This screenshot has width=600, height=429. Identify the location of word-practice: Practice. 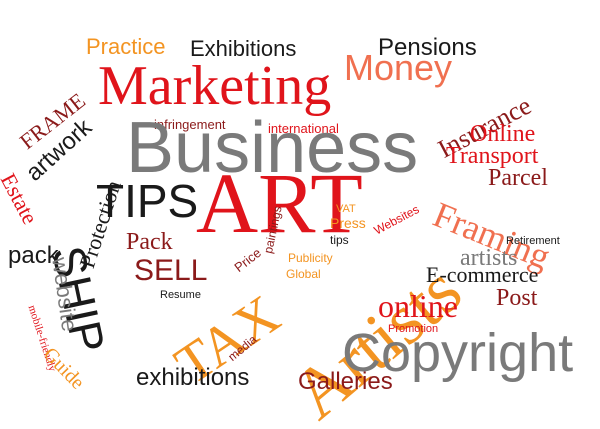
(126, 46).